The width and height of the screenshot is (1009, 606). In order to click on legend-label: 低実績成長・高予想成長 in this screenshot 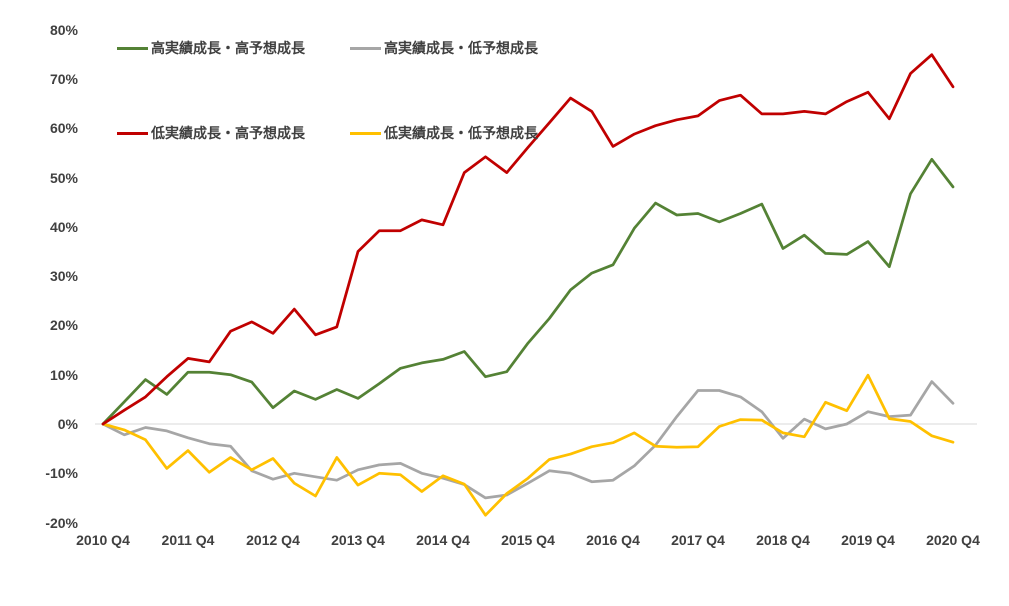, I will do `click(228, 133)`.